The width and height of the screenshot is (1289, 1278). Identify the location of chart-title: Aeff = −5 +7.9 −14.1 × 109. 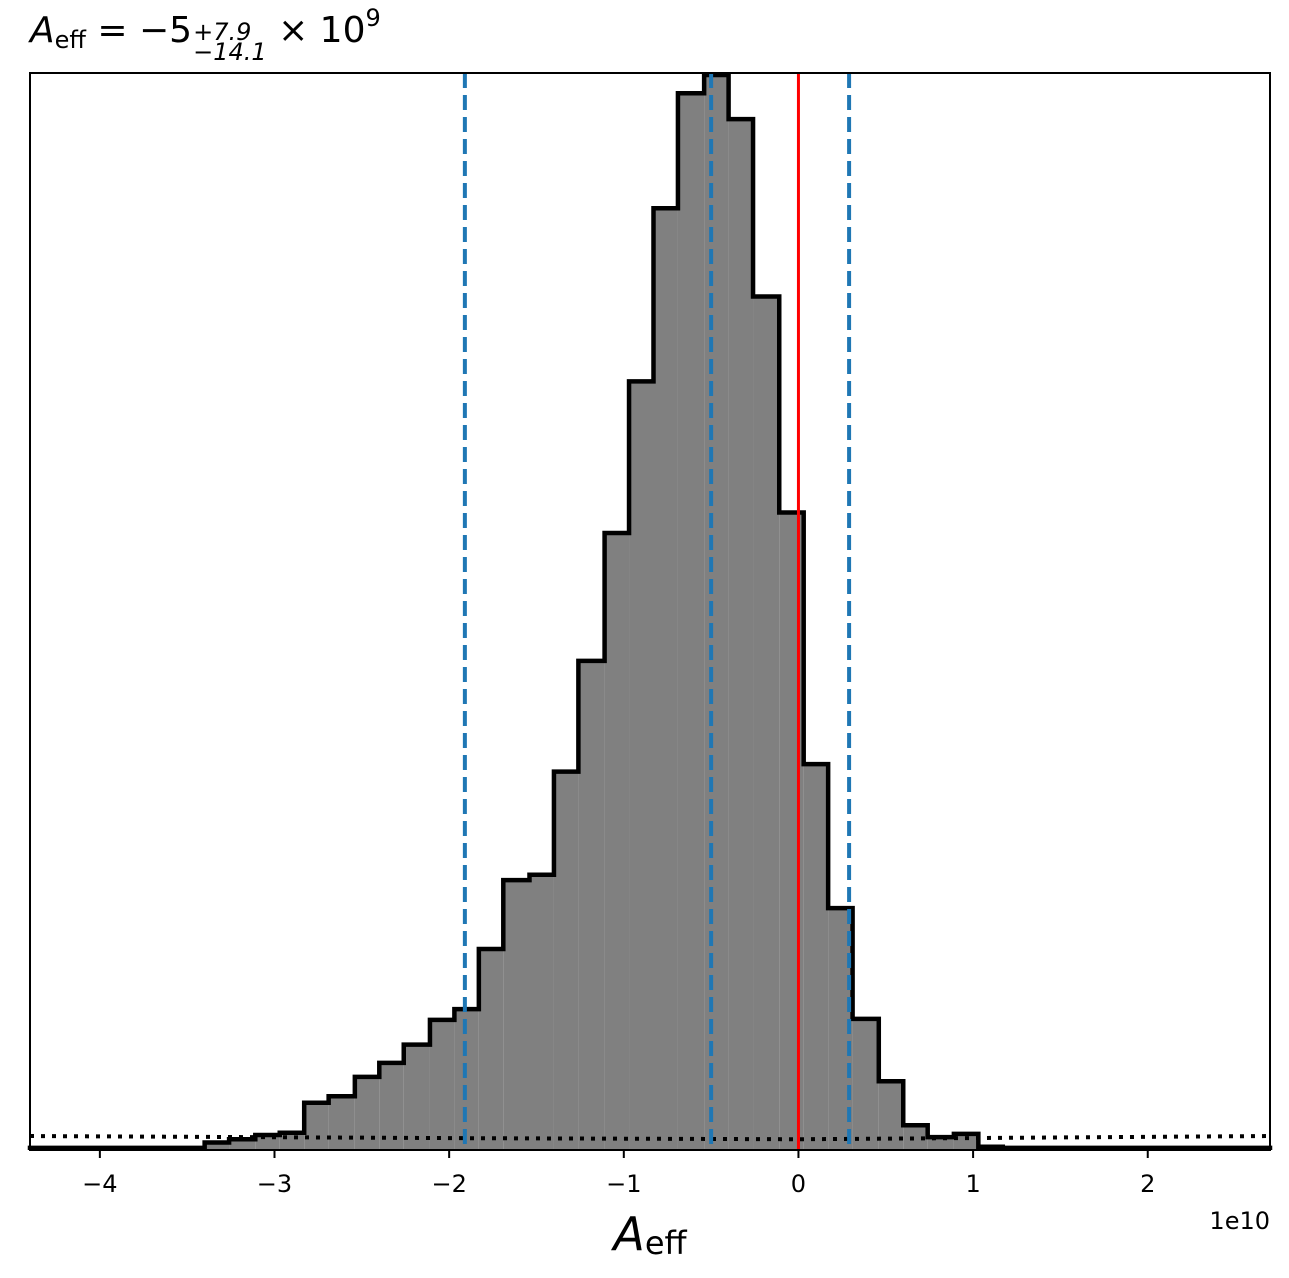
(205, 35).